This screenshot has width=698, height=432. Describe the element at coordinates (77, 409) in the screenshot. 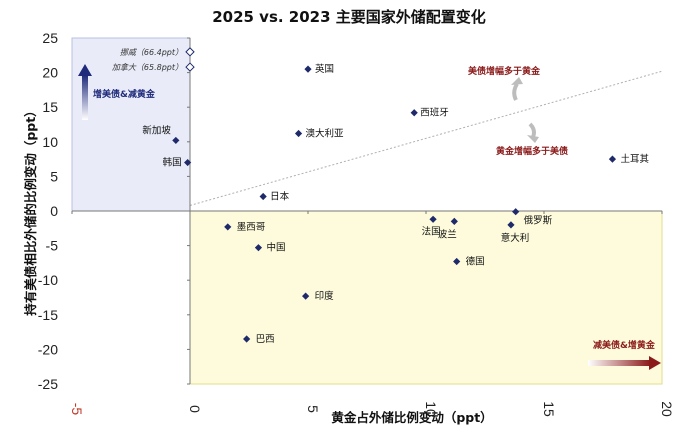

I see `x-tick-label: -5` at that location.